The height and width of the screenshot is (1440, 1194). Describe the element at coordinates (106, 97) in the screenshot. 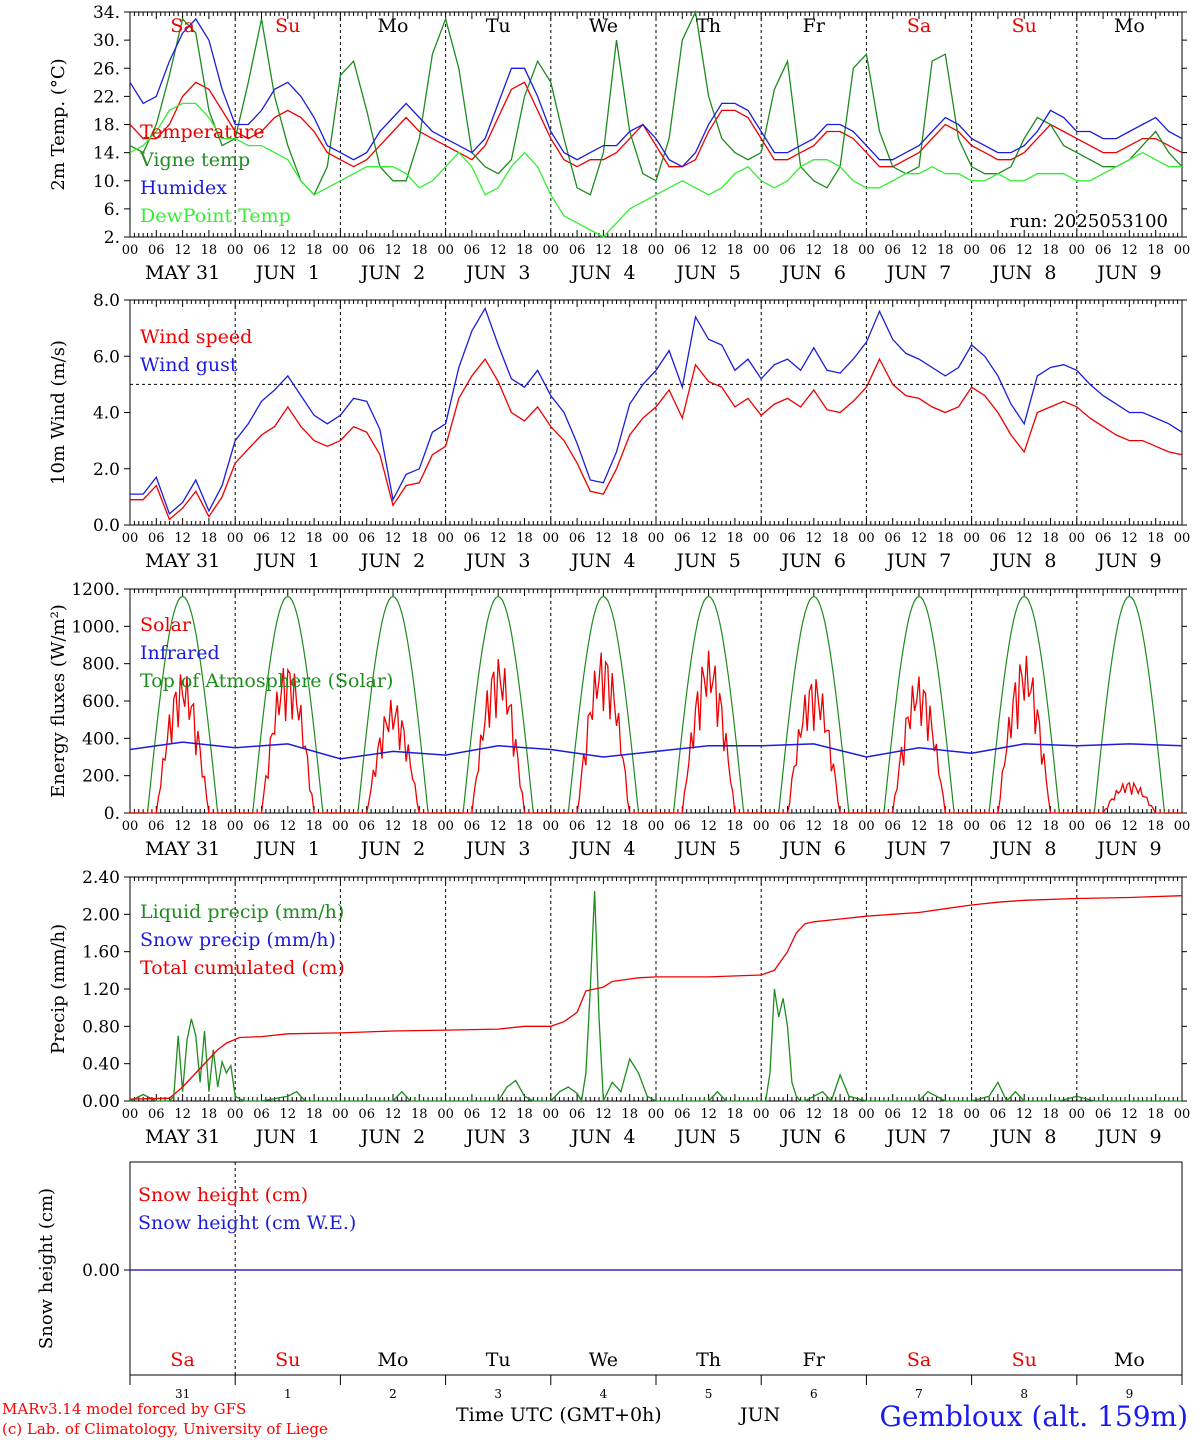

I see `y-tick-label: 22.` at that location.